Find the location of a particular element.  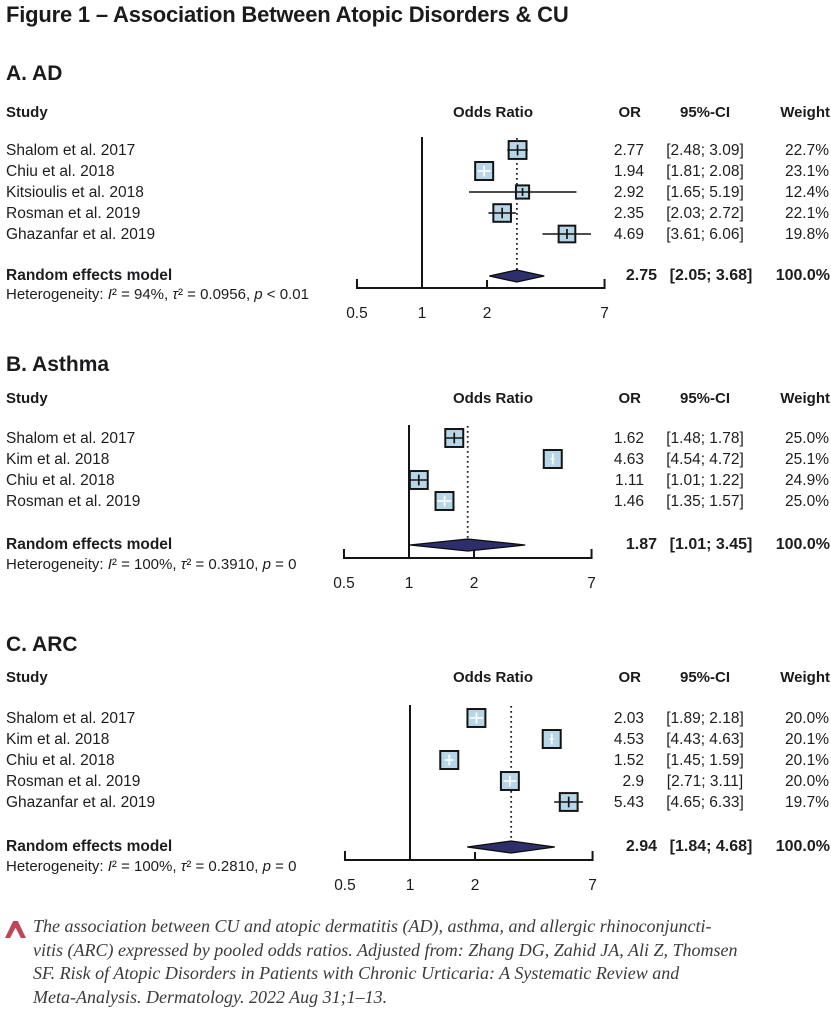

summary-ci: [1.84; 4.68] is located at coordinates (711, 846).